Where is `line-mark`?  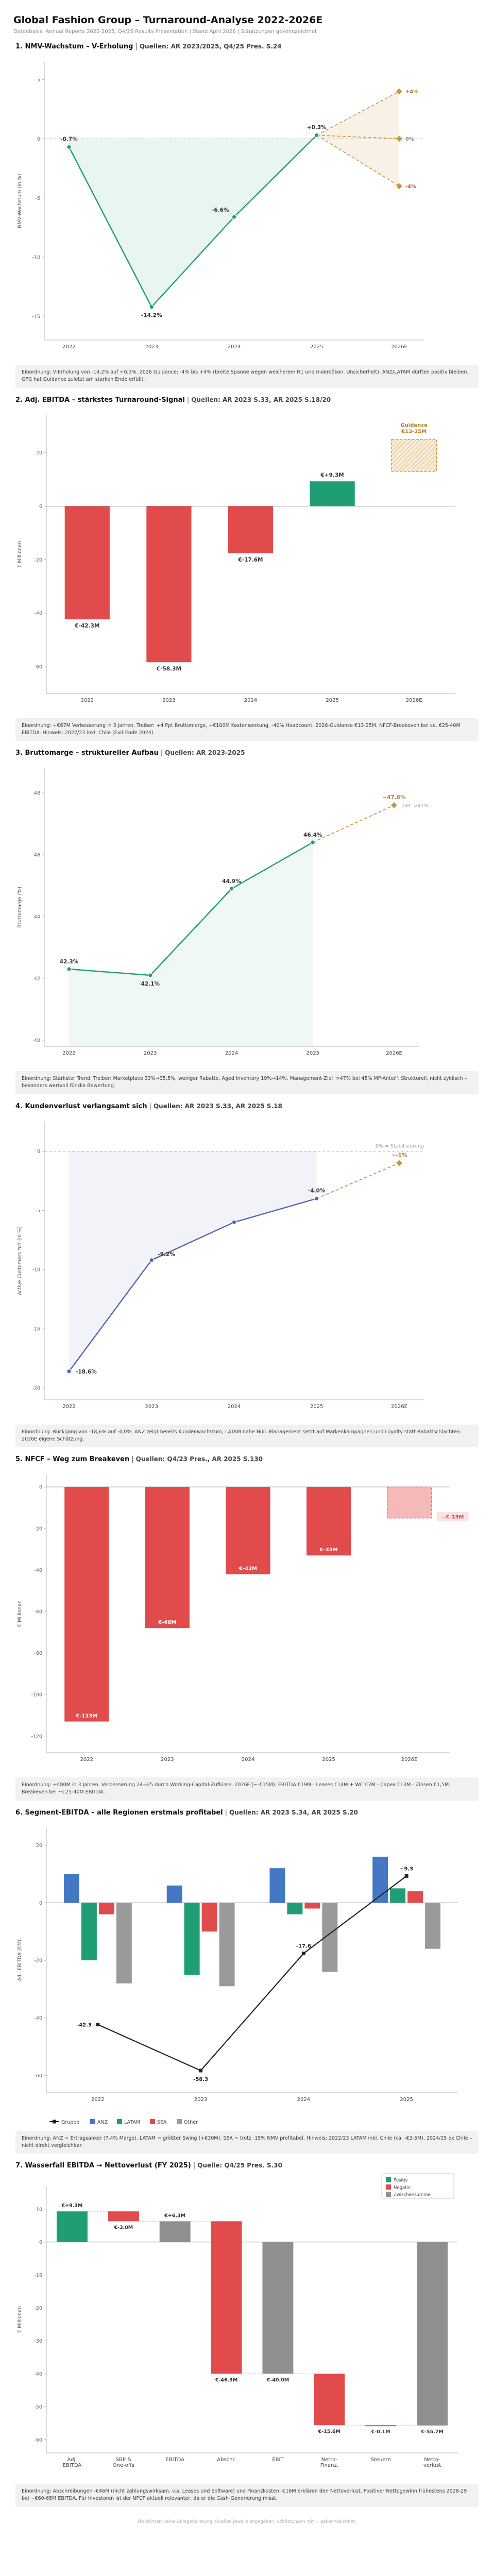
line-mark is located at coordinates (358, 113).